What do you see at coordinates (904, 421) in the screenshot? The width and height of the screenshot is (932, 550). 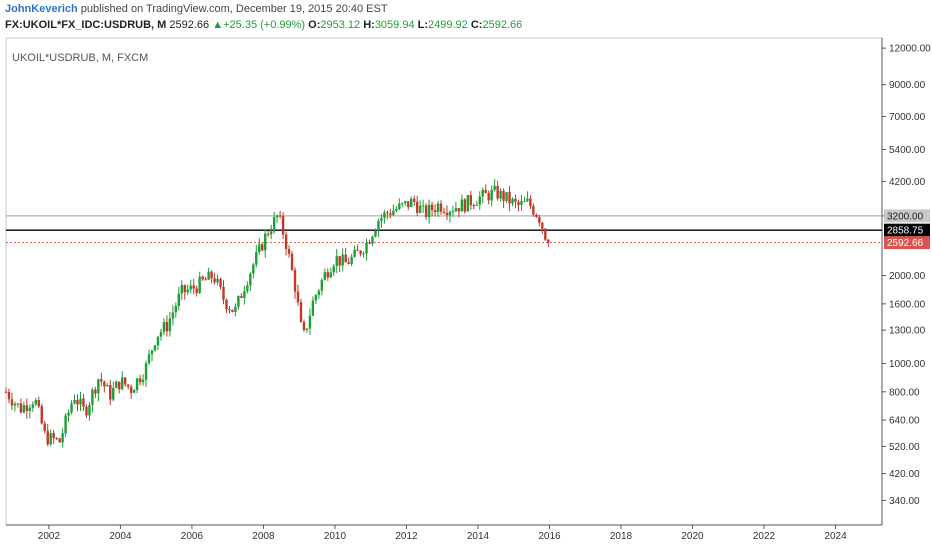 I see `y-tick-label: 640.00` at bounding box center [904, 421].